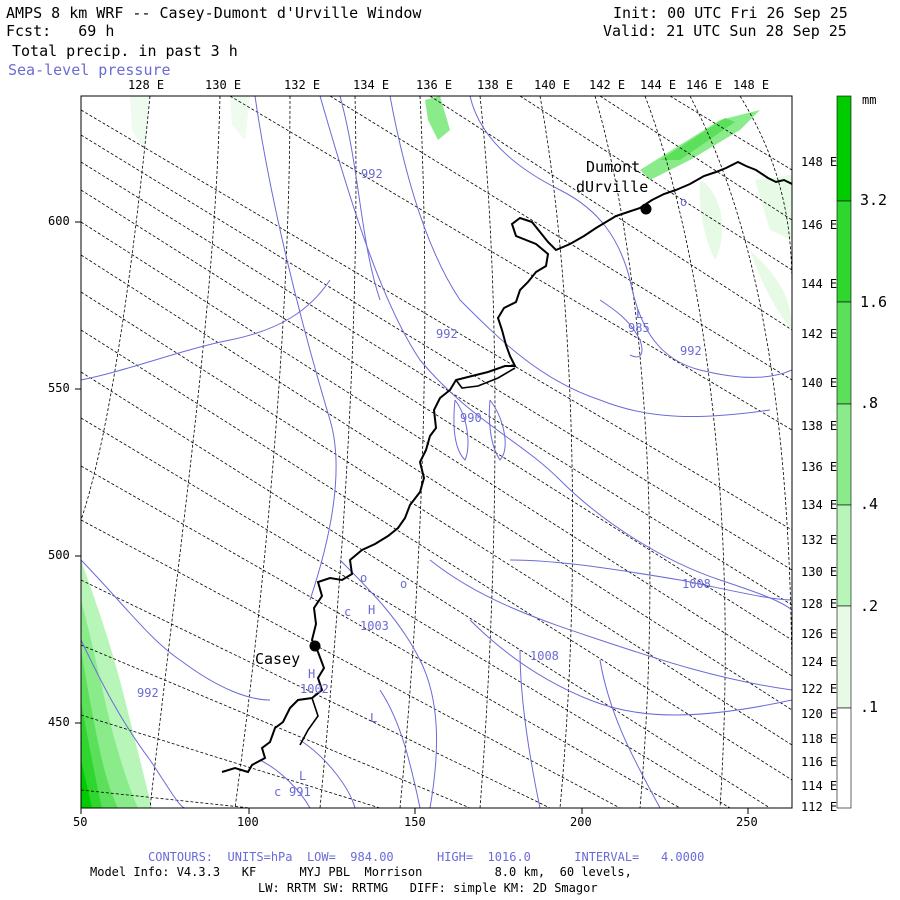 The width and height of the screenshot is (900, 900). What do you see at coordinates (819, 714) in the screenshot?
I see `right-lon-label: 120 E` at bounding box center [819, 714].